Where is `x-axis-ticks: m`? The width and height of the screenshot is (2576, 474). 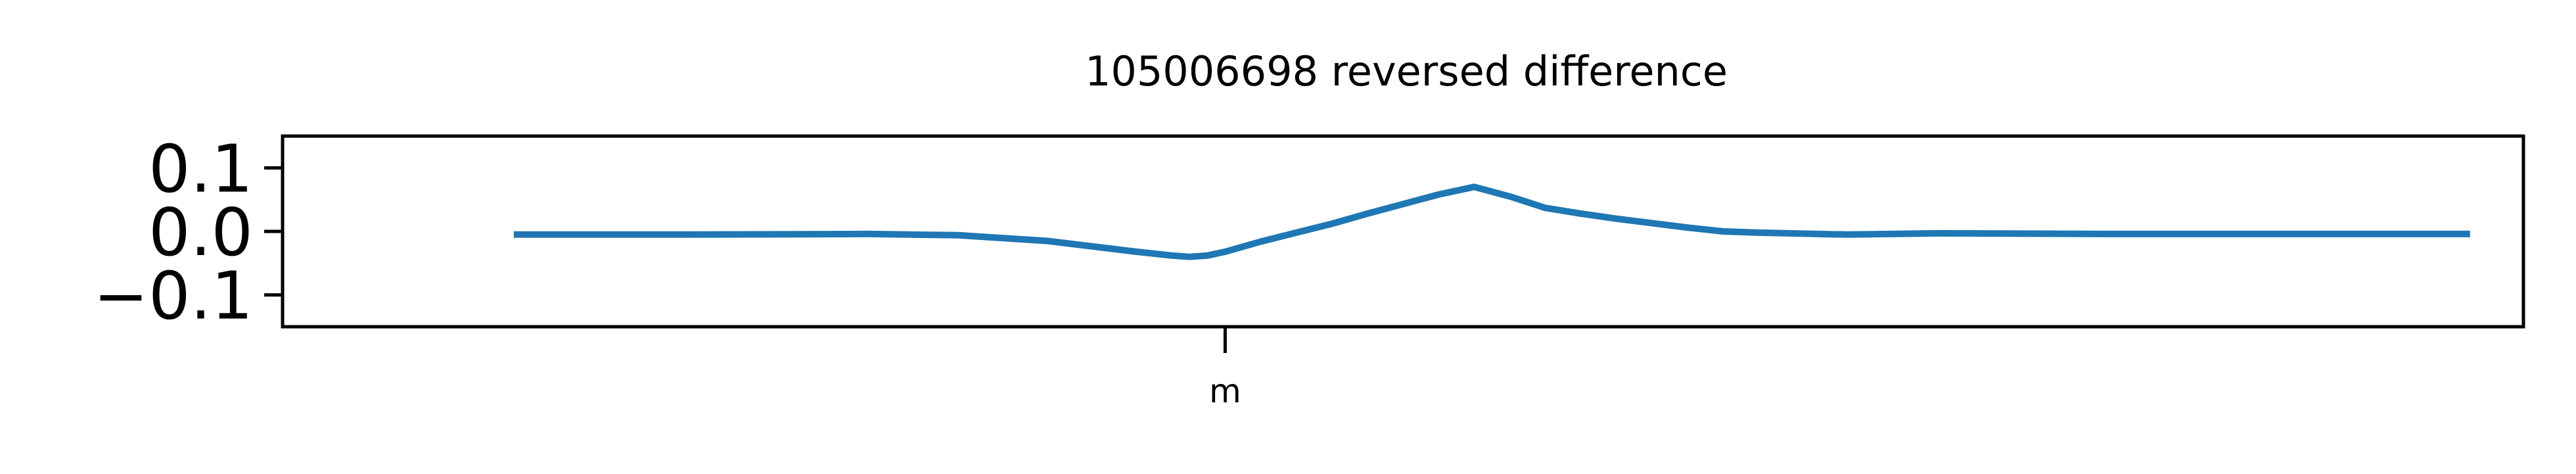
x-axis-ticks: m is located at coordinates (1225, 368).